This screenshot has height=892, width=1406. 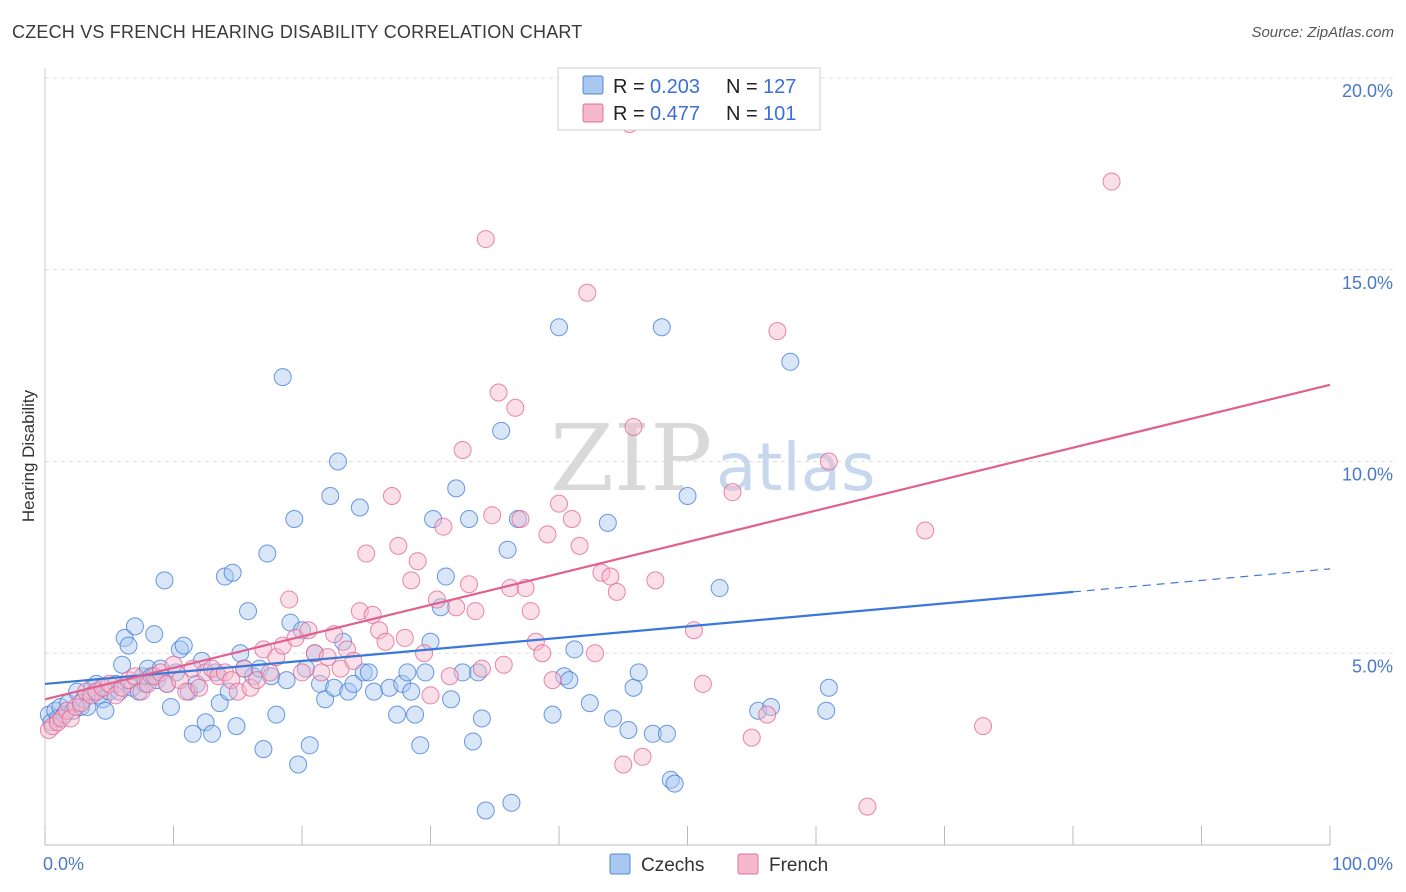 I want to click on y-tick-label: 20.0%, so click(x=1367, y=91).